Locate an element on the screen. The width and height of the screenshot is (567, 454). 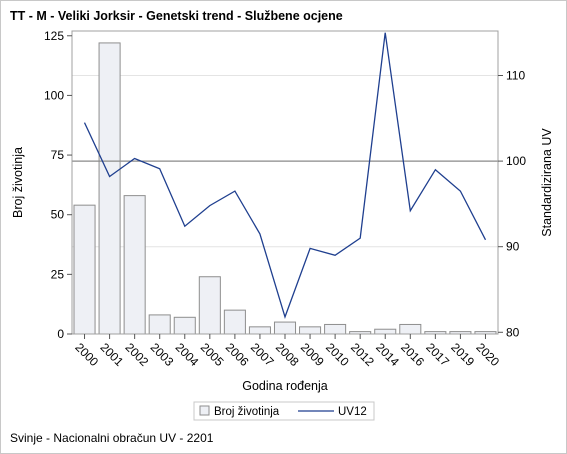
x-tick-label: 2012 is located at coordinates (362, 354).